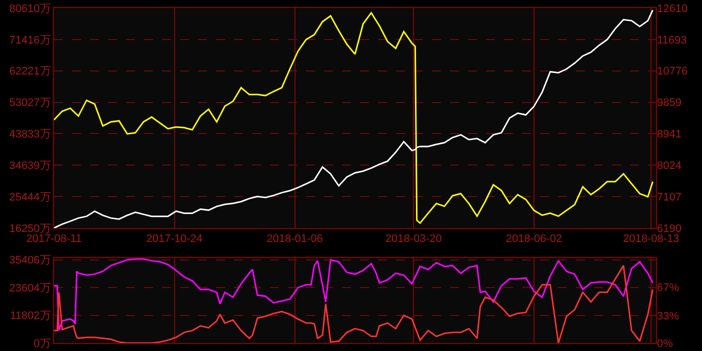 This screenshot has height=351, width=702. What do you see at coordinates (30, 40) in the screenshot?
I see `y-tick-label: 71416万` at bounding box center [30, 40].